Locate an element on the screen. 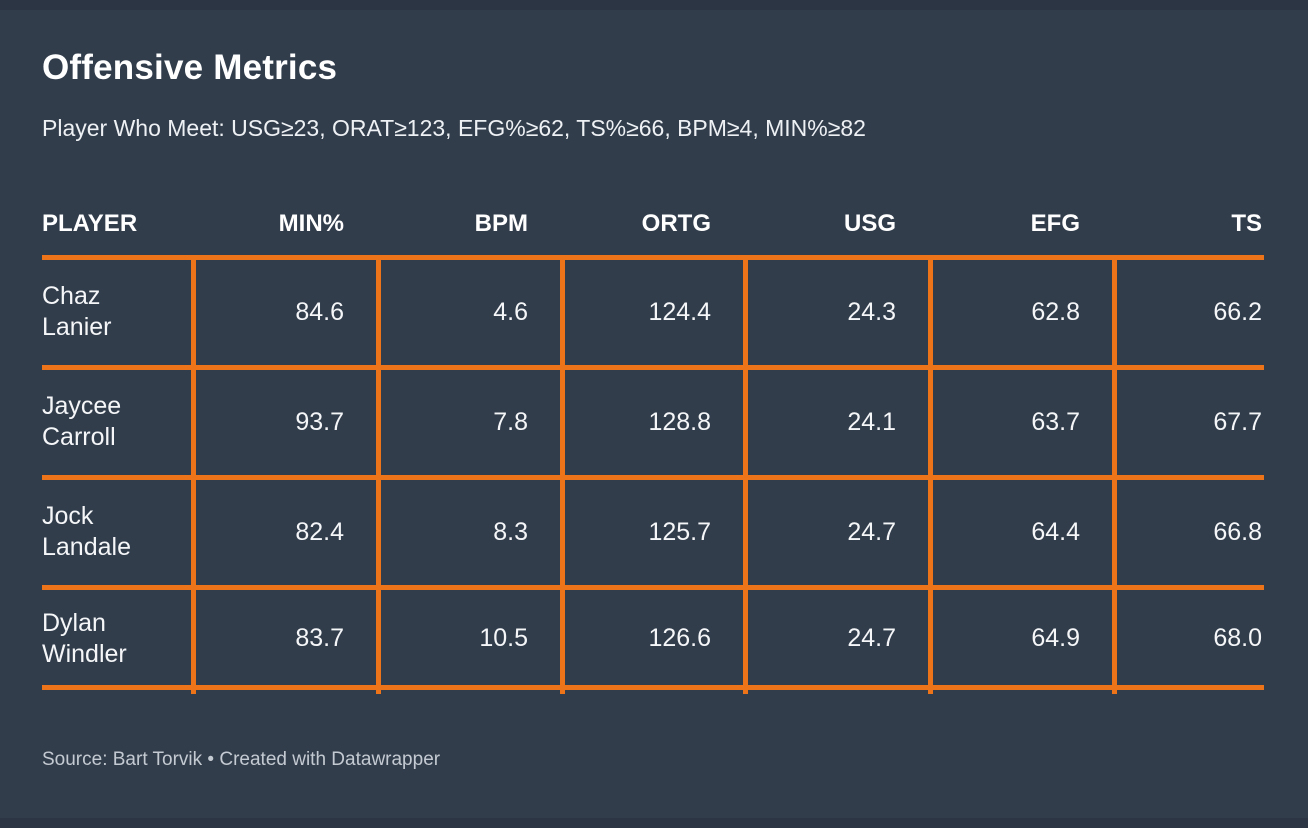 This screenshot has width=1308, height=828. table-bottom-rule is located at coordinates (653, 687).